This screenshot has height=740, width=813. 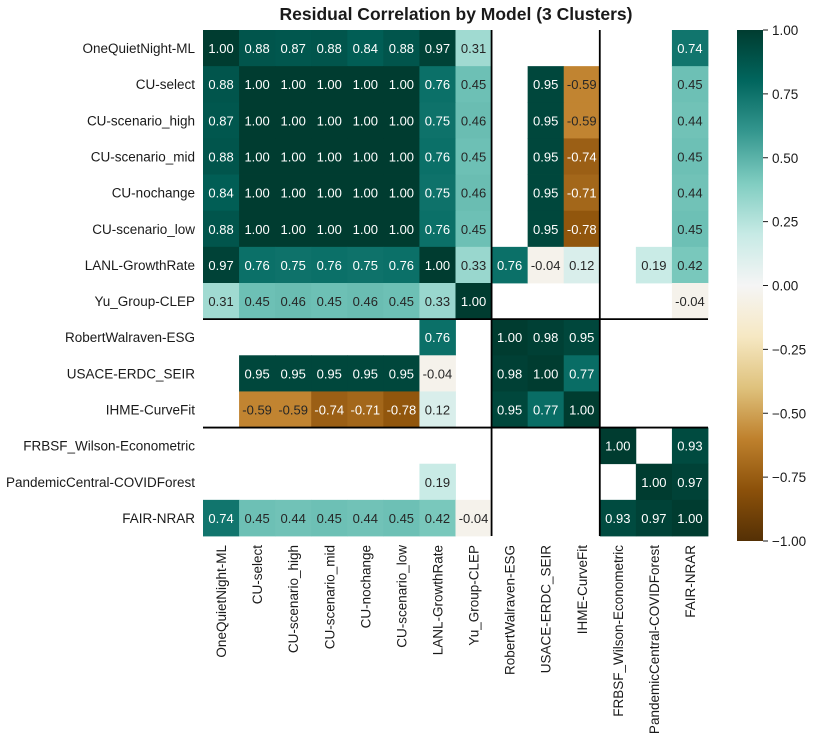 I want to click on column-label: PandemicCentral-COVIDForest, so click(x=654, y=639).